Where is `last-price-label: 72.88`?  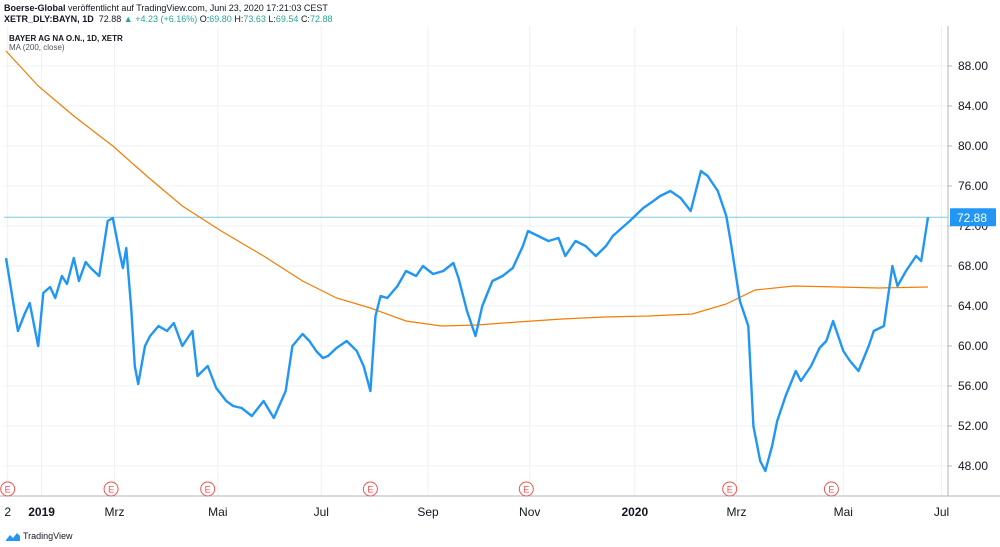
last-price-label: 72.88 is located at coordinates (972, 218).